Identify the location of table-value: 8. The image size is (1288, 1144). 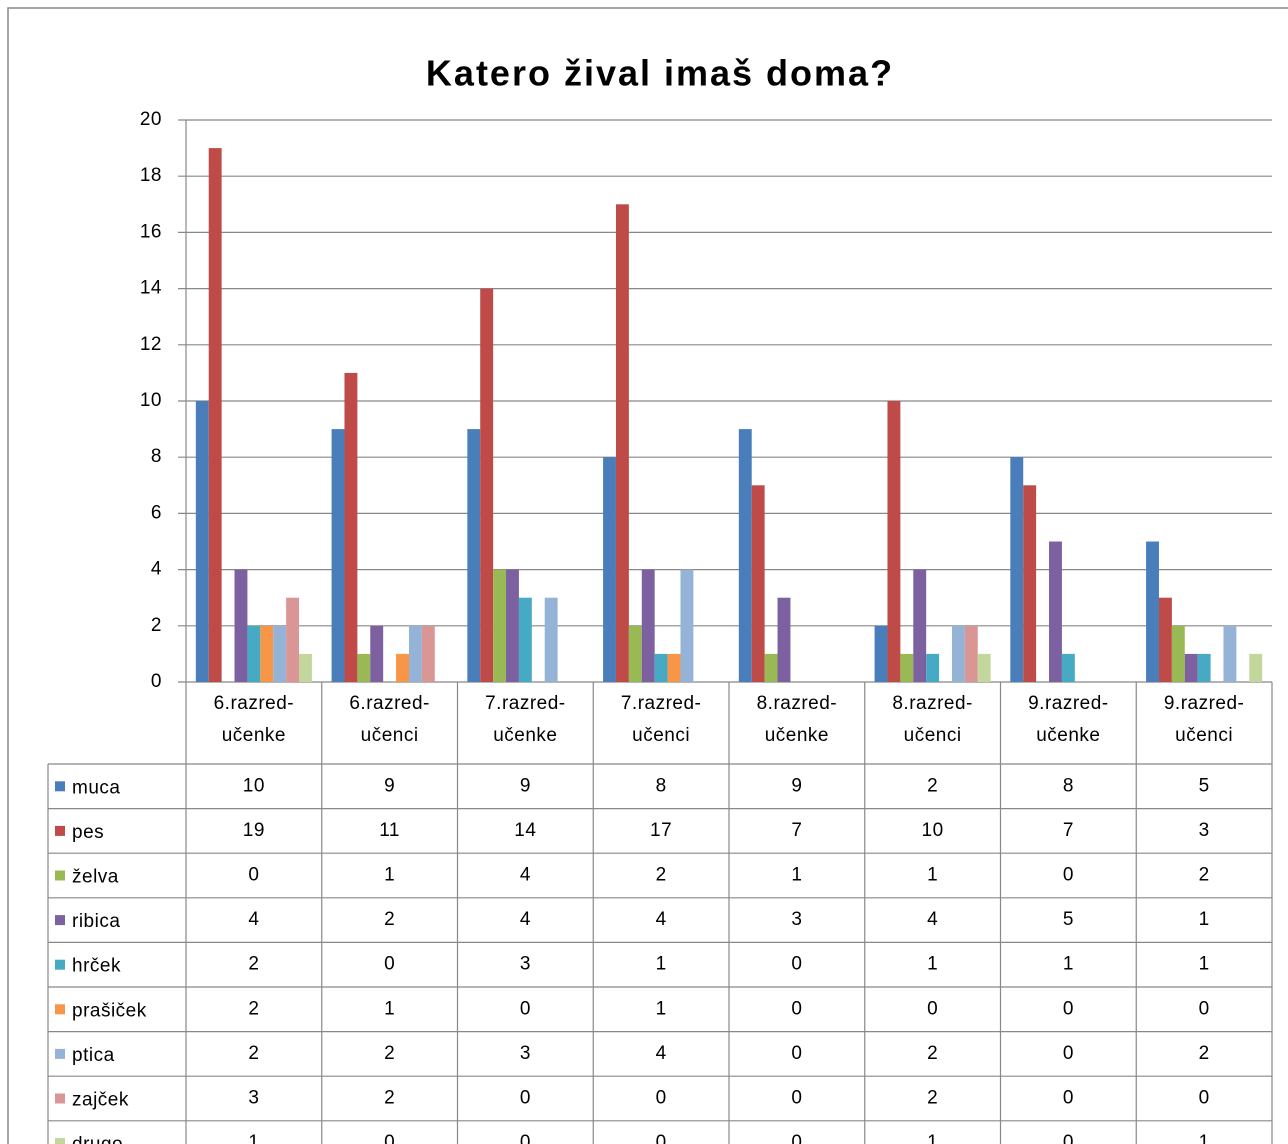
(1068, 785).